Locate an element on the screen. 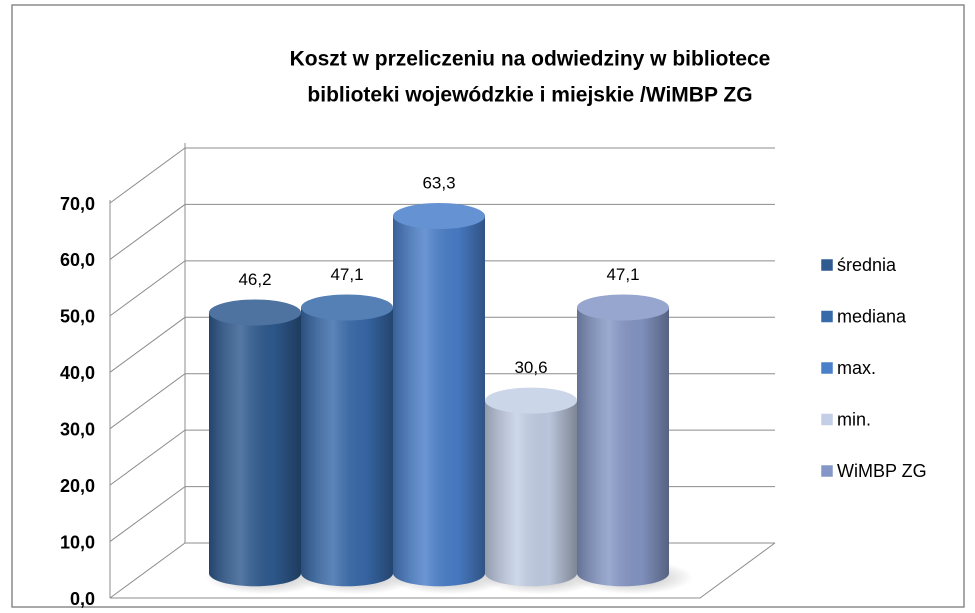  y-tick-label: 50,0 is located at coordinates (77, 317).